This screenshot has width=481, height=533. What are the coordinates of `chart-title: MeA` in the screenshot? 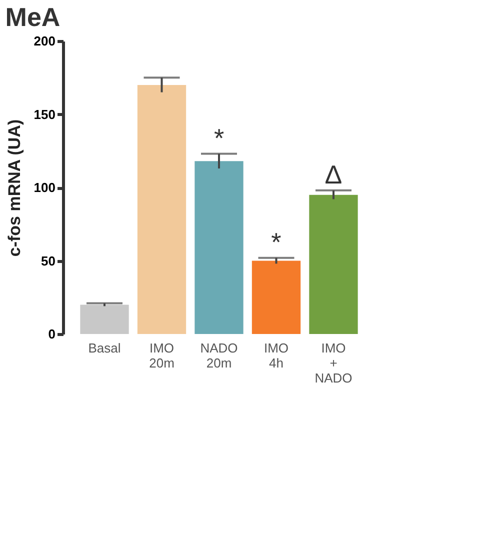 It's located at (32, 17).